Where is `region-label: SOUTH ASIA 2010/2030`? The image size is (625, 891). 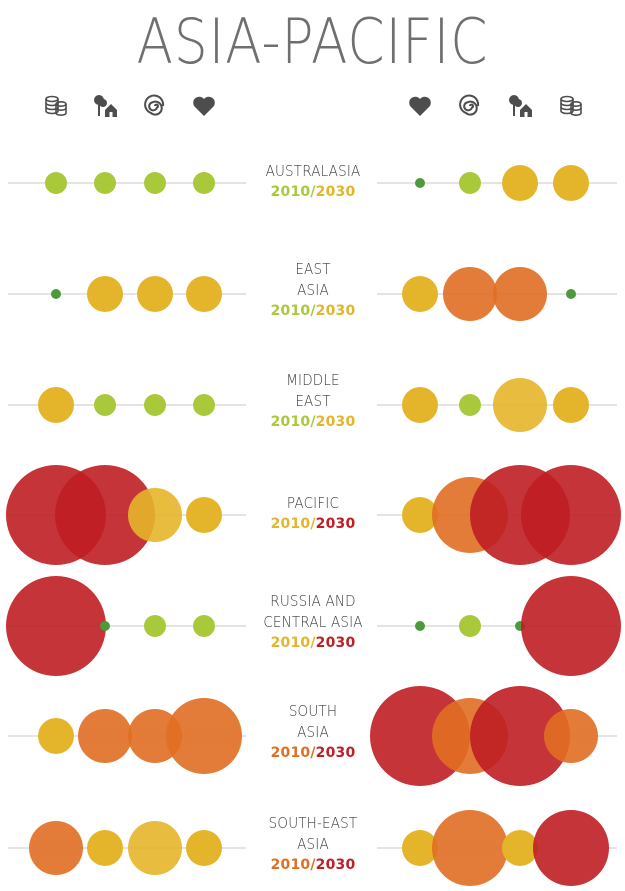
region-label: SOUTH ASIA 2010/2030 is located at coordinates (313, 732).